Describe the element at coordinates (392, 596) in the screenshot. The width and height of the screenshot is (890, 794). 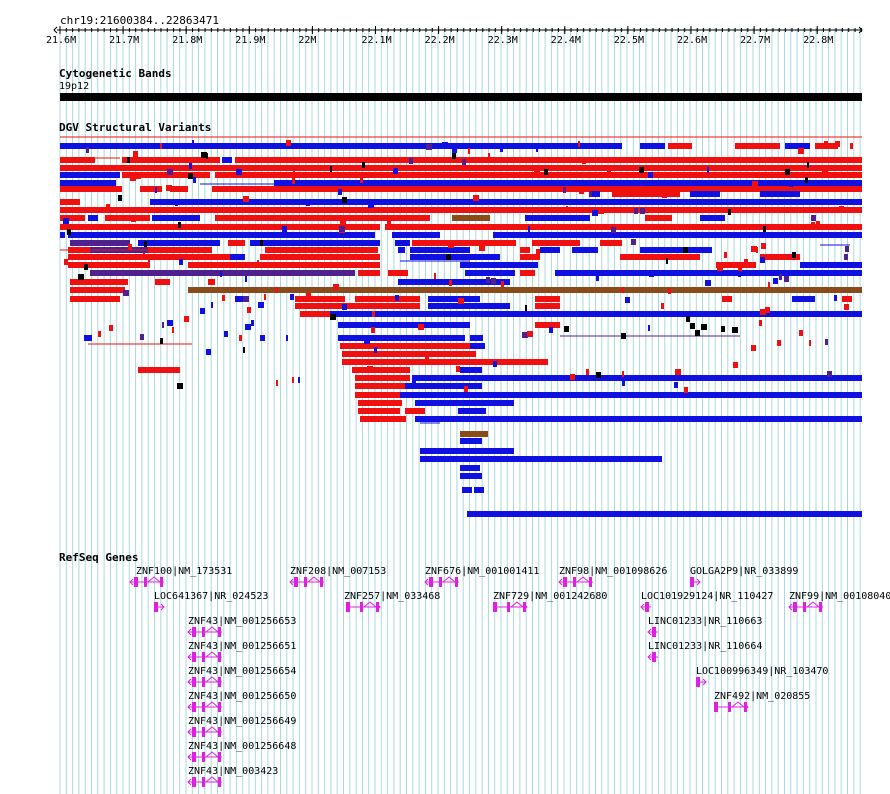
I see `gene-label: ZNF257|NM_033468` at that location.